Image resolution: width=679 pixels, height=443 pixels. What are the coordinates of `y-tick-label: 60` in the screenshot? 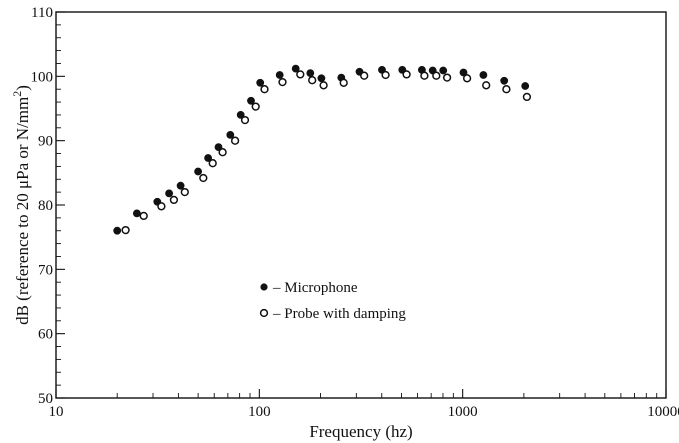 It's located at (45, 335).